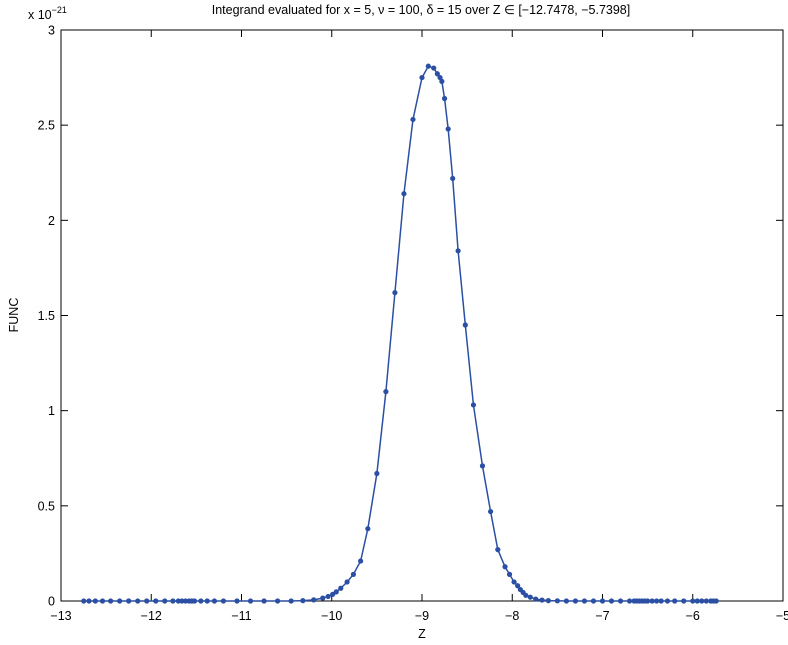 This screenshot has height=645, width=788. I want to click on x-tick-label: −12, so click(151, 616).